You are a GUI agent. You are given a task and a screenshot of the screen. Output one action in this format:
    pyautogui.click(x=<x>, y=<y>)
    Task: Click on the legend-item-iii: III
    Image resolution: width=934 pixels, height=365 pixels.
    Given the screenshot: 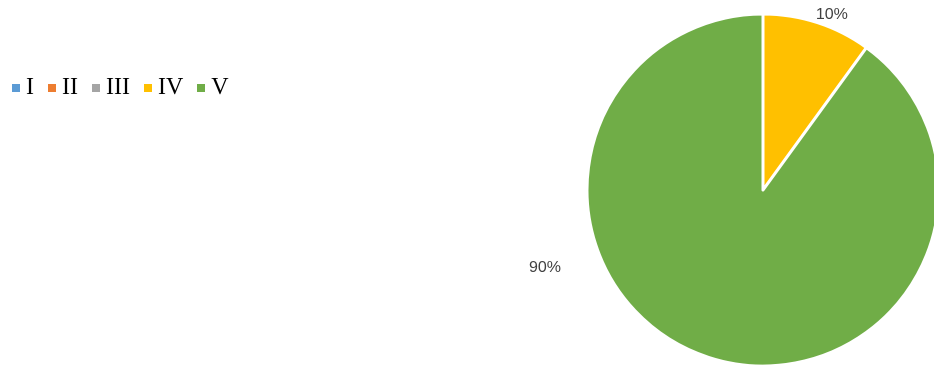 What is the action you would take?
    pyautogui.click(x=110, y=87)
    